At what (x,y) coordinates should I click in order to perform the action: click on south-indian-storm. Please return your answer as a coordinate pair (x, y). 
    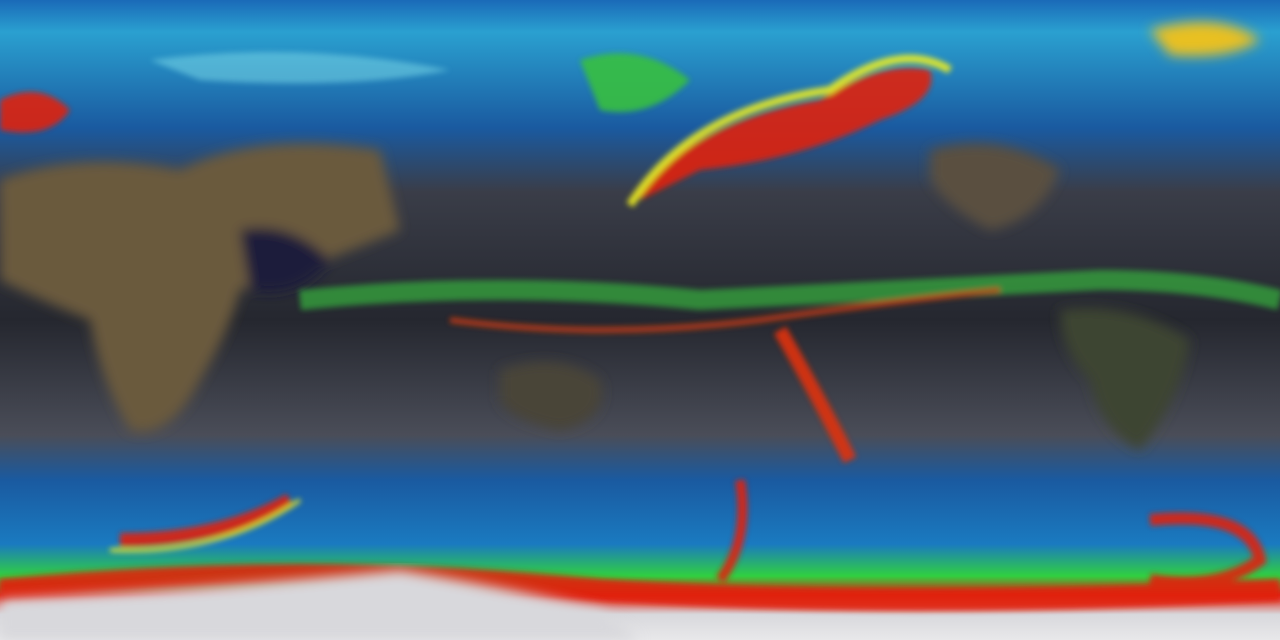
    Looking at the image, I should click on (206, 520).